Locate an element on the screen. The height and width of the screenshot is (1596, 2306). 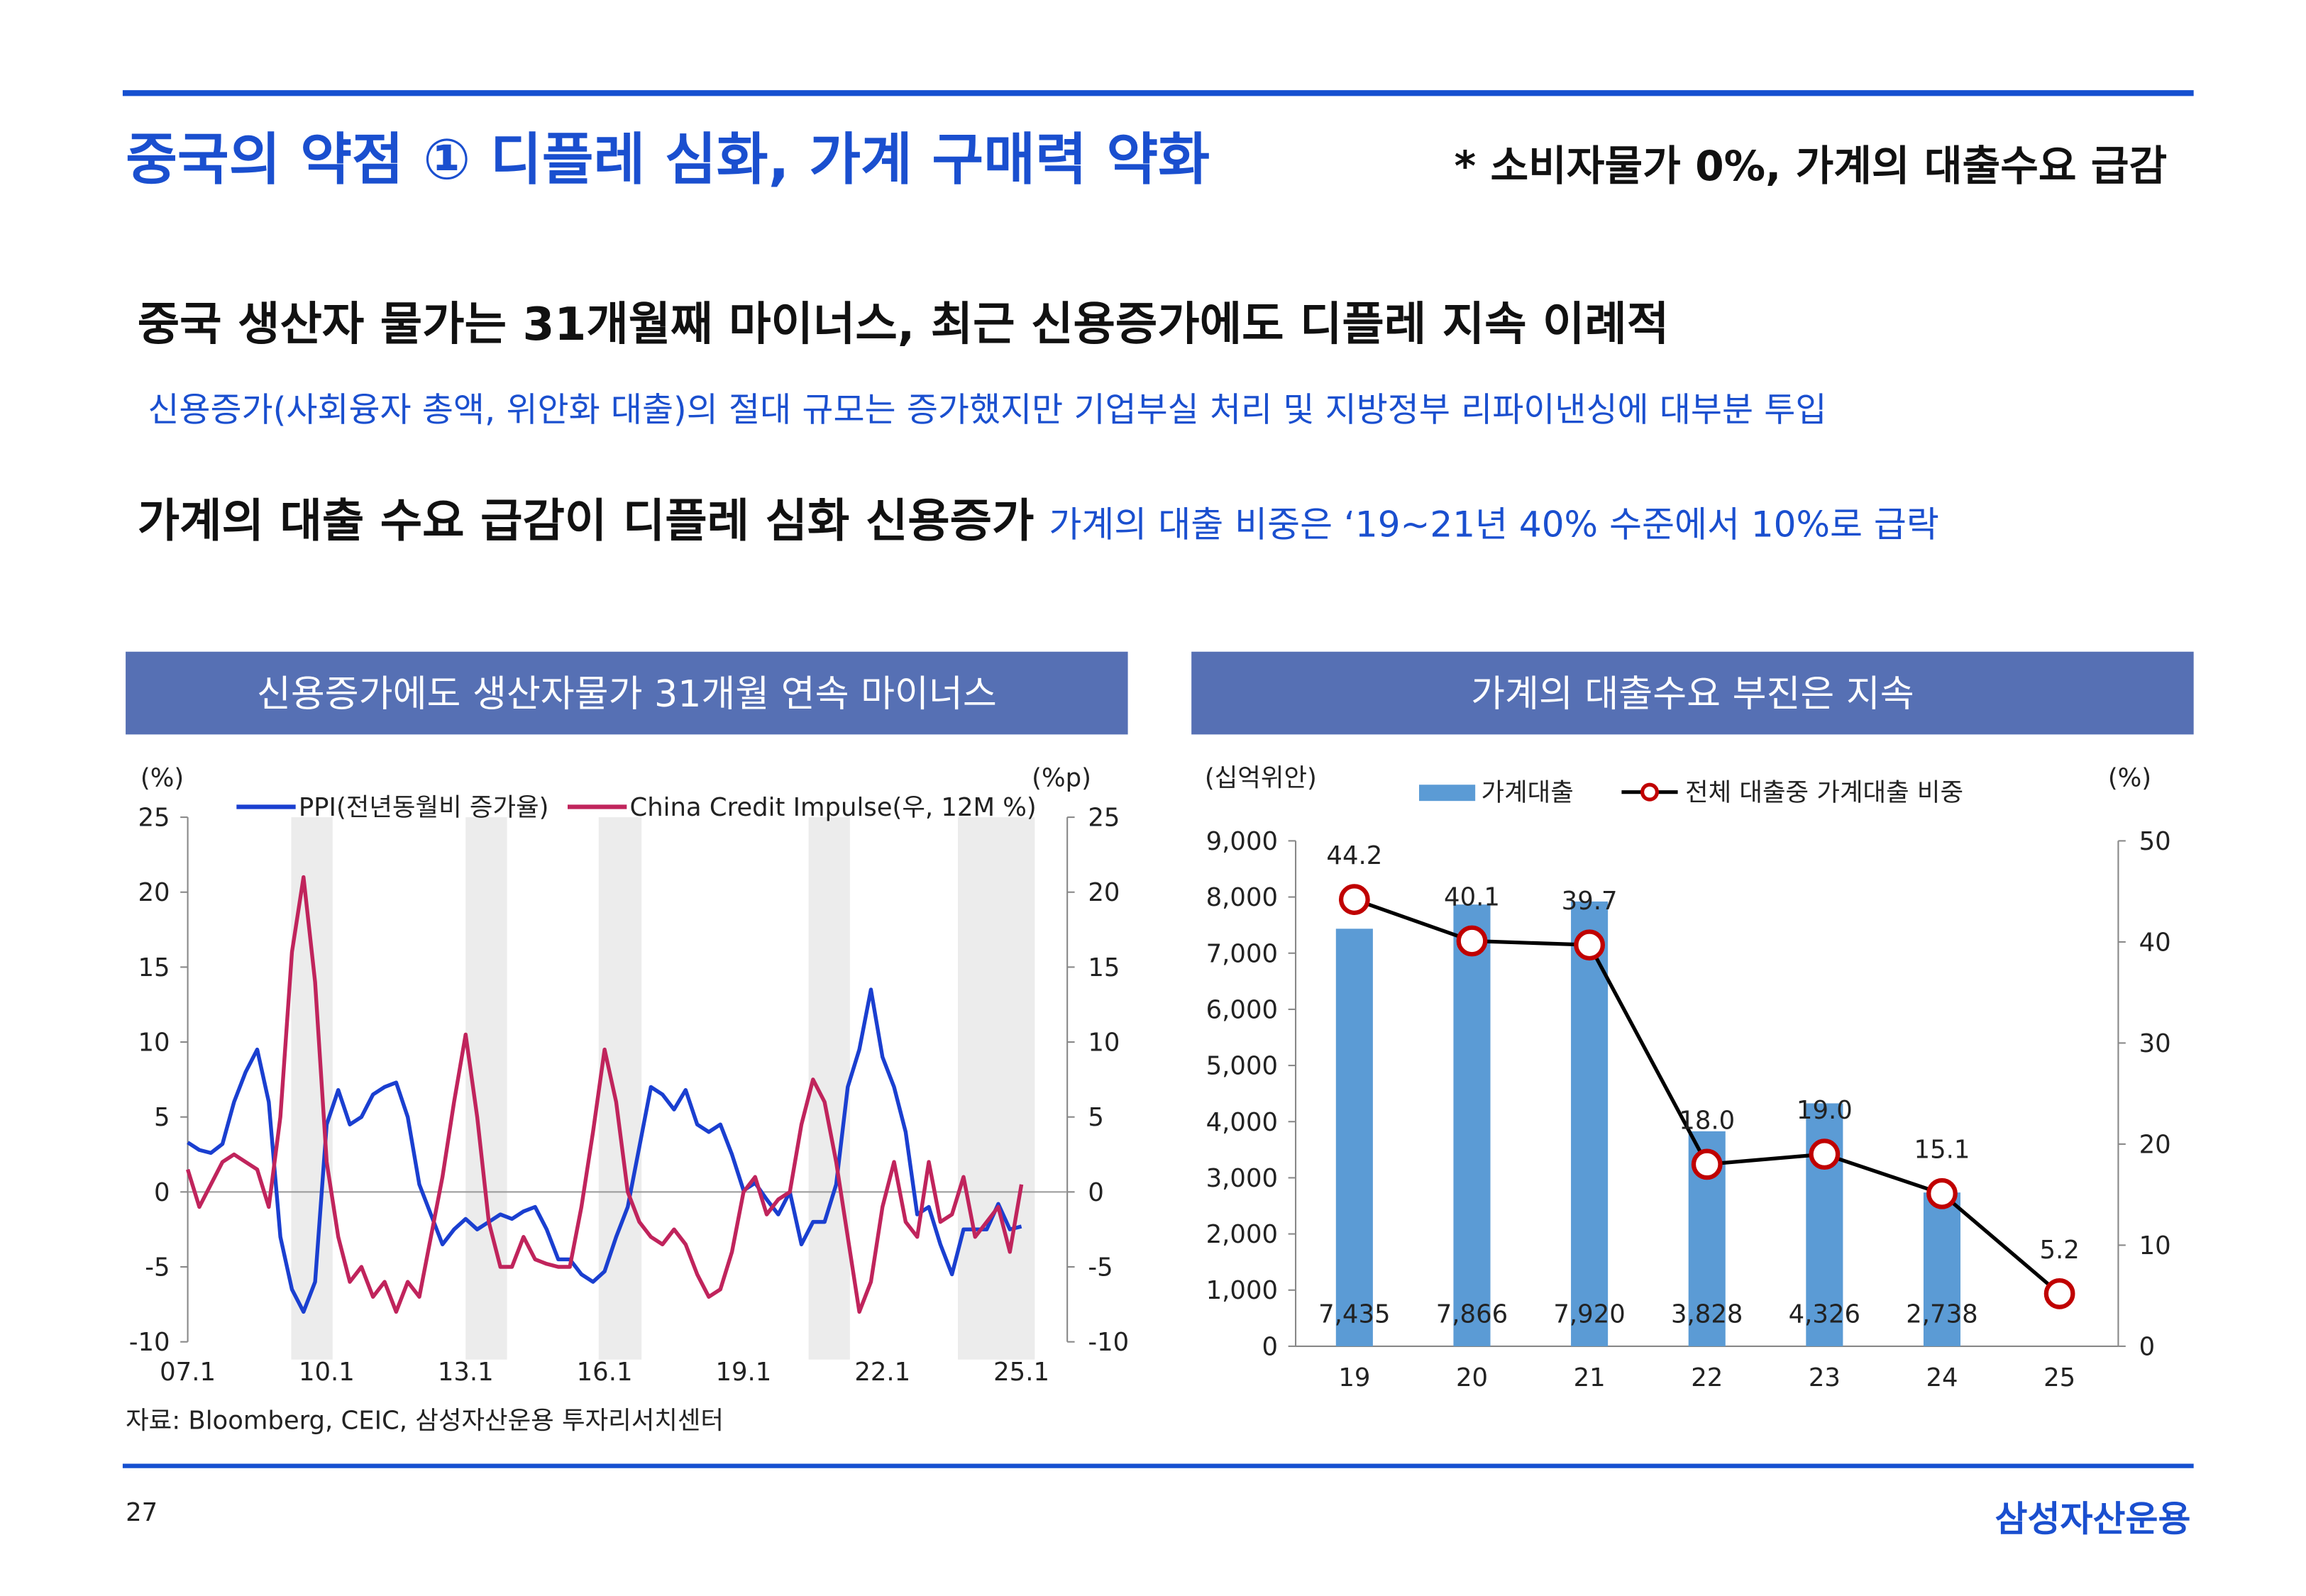
line-value-label: 44.2 is located at coordinates (1354, 855).